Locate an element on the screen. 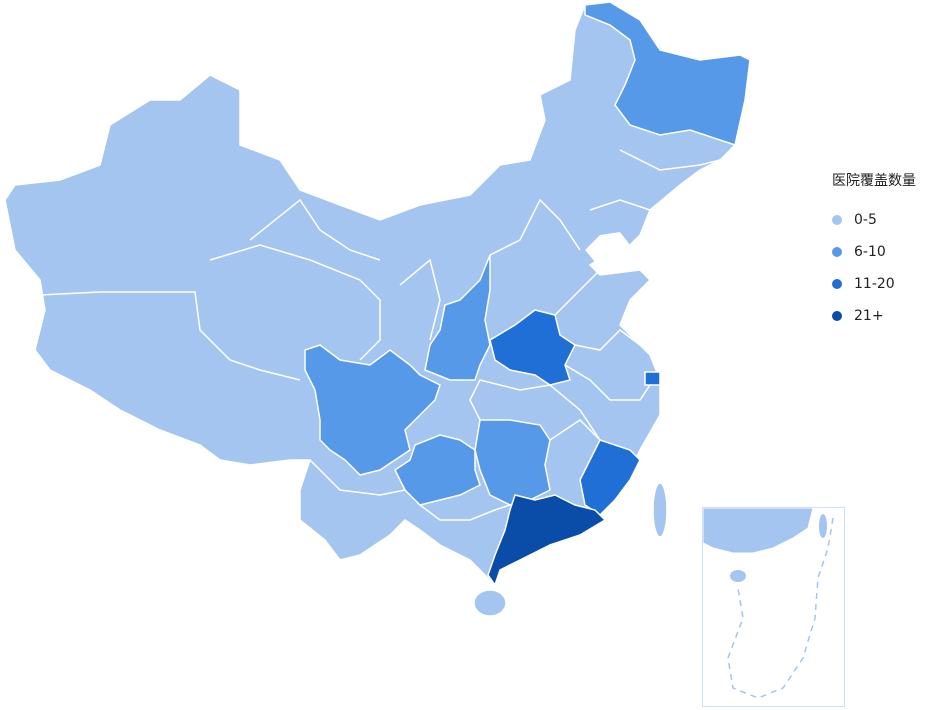  legend-title: 医院覆盖数量 is located at coordinates (874, 181).